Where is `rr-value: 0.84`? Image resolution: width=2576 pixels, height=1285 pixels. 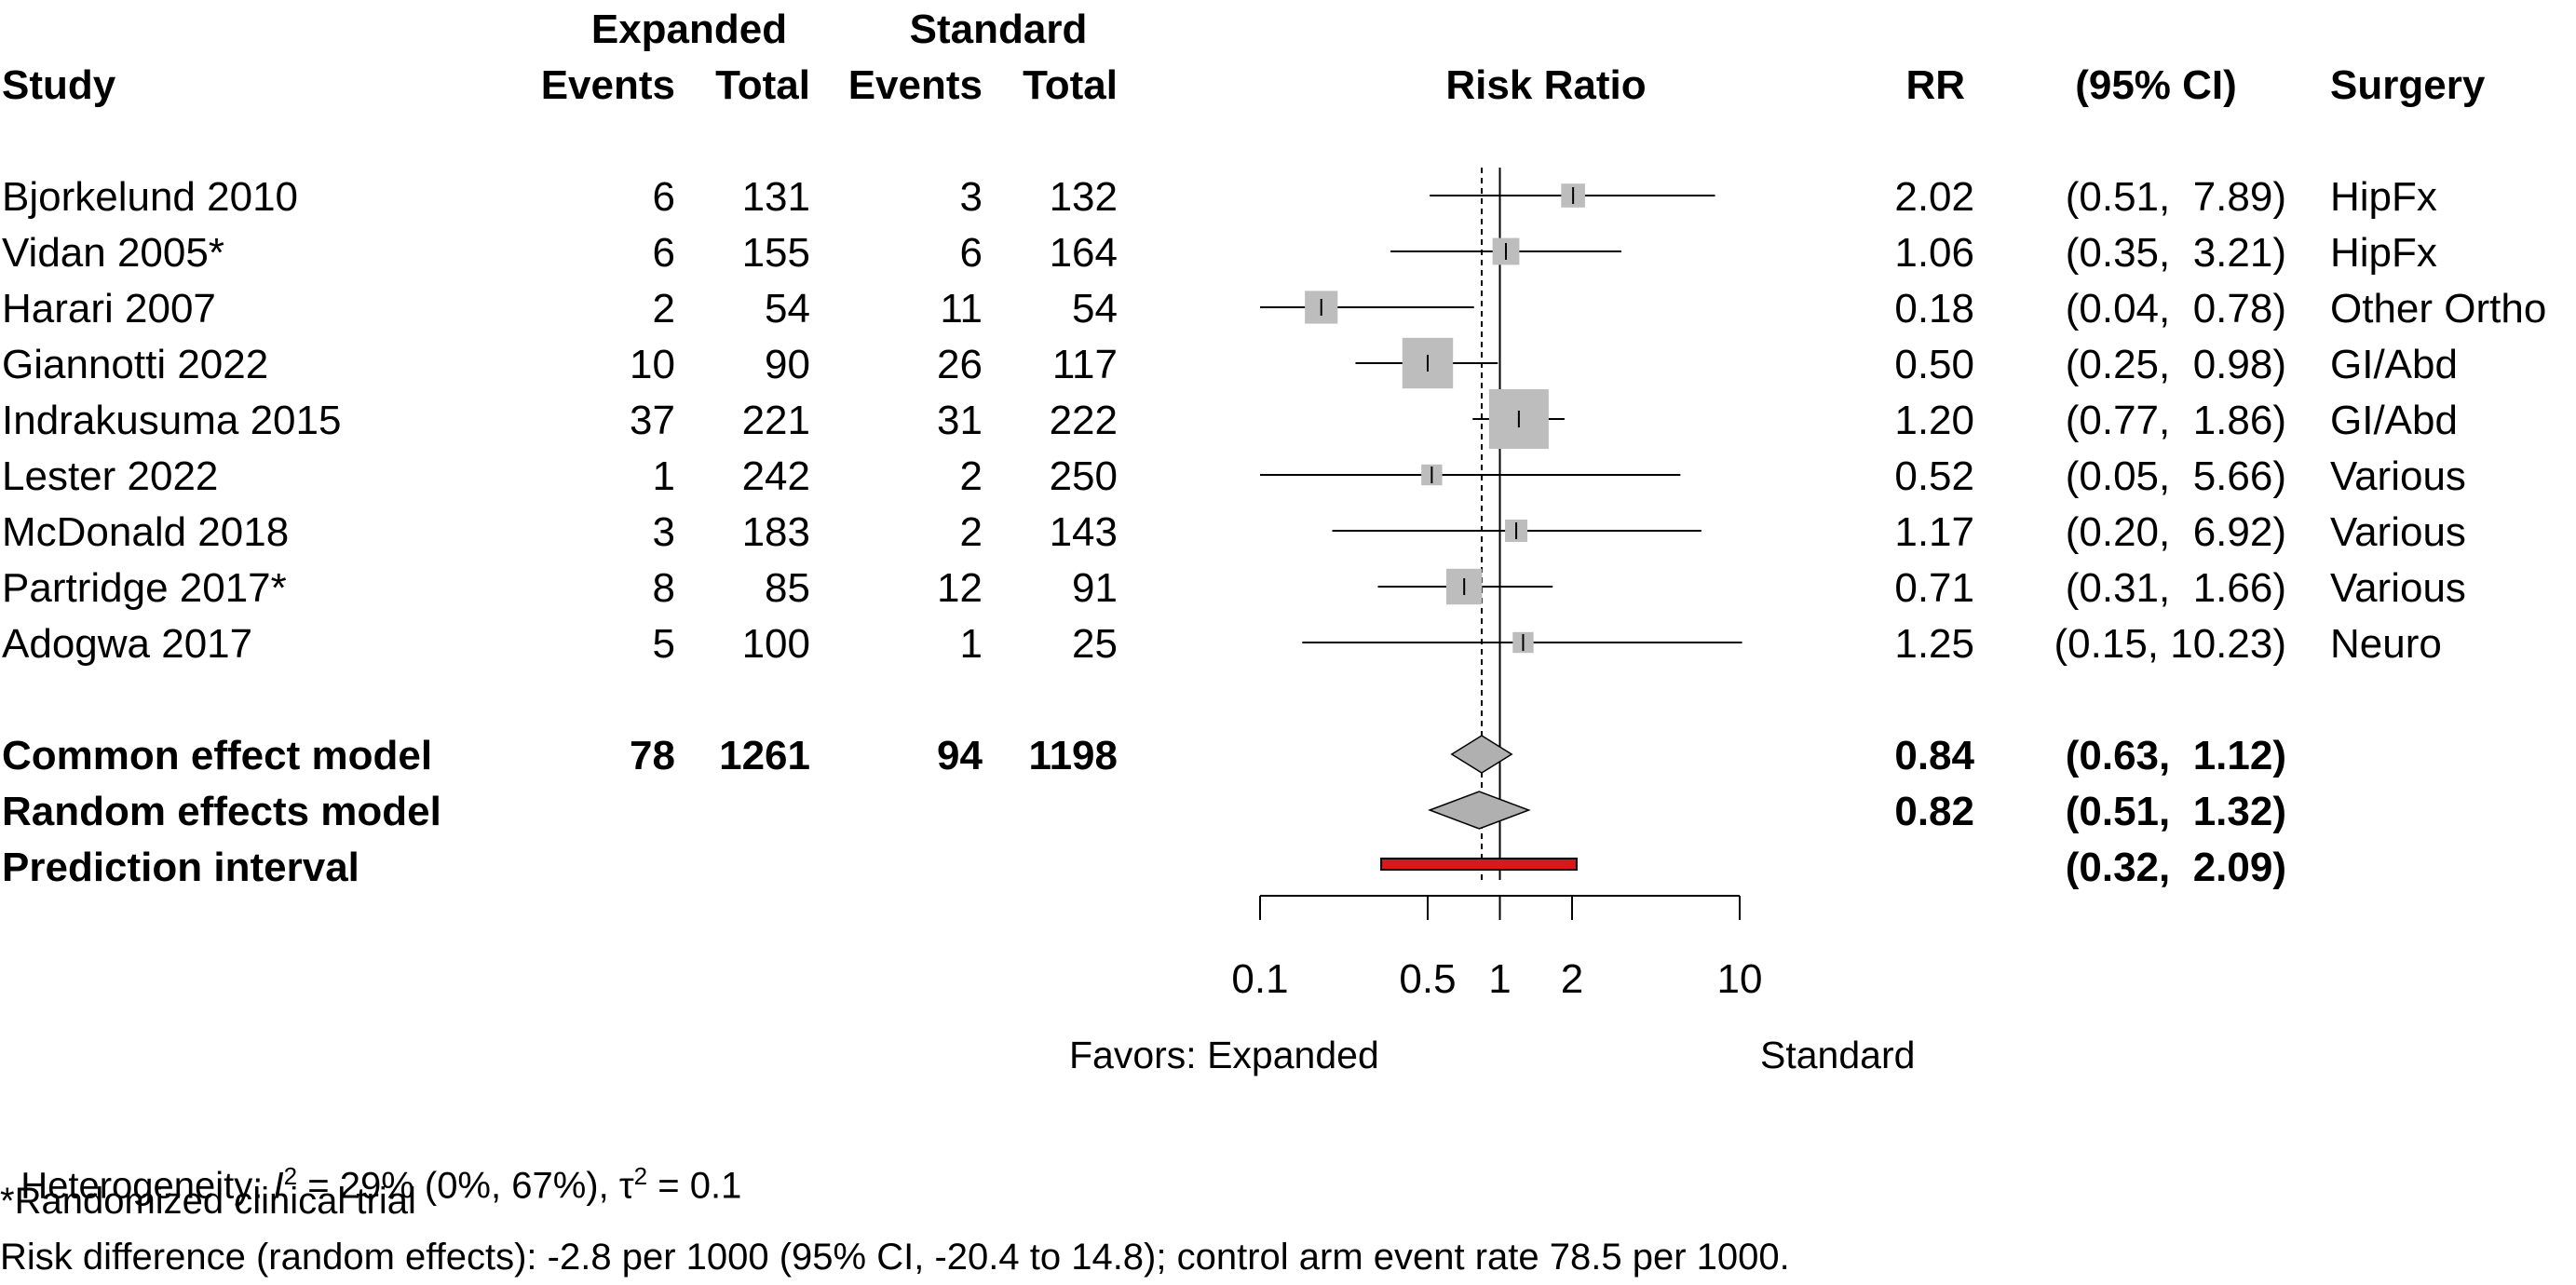 rr-value: 0.84 is located at coordinates (1934, 755).